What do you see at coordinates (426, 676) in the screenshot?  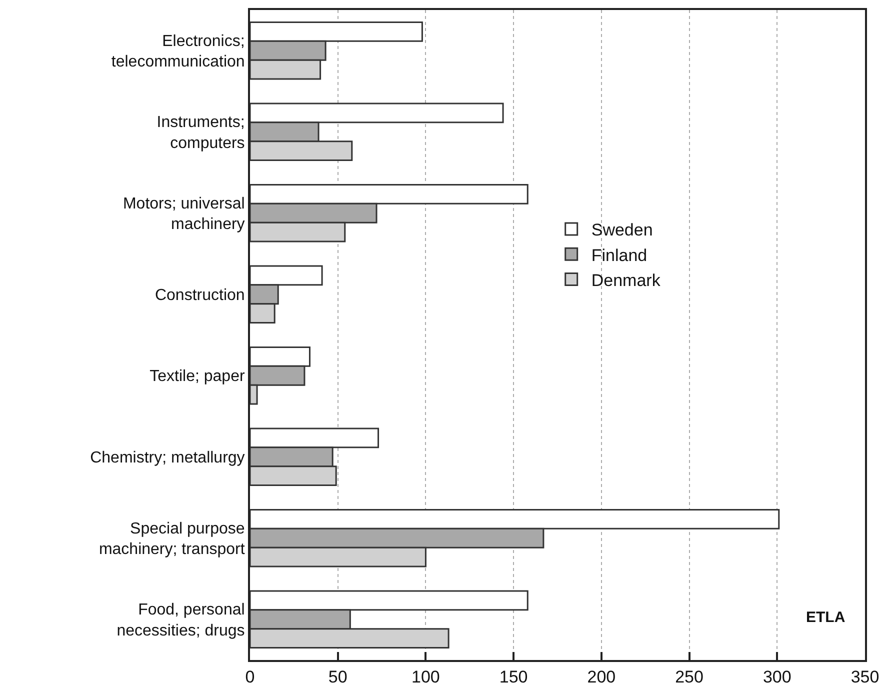 I see `x-tick-label: 100` at bounding box center [426, 676].